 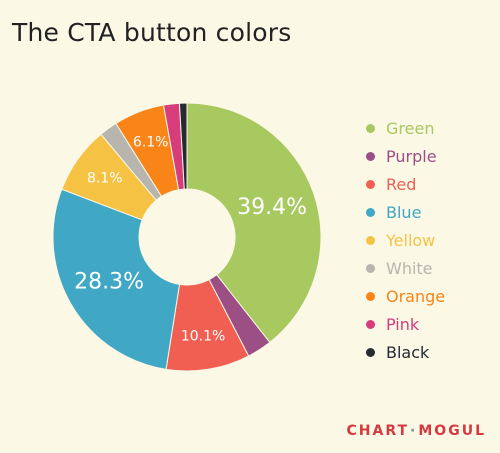 I want to click on legend-item-blue: Blue, so click(x=405, y=212).